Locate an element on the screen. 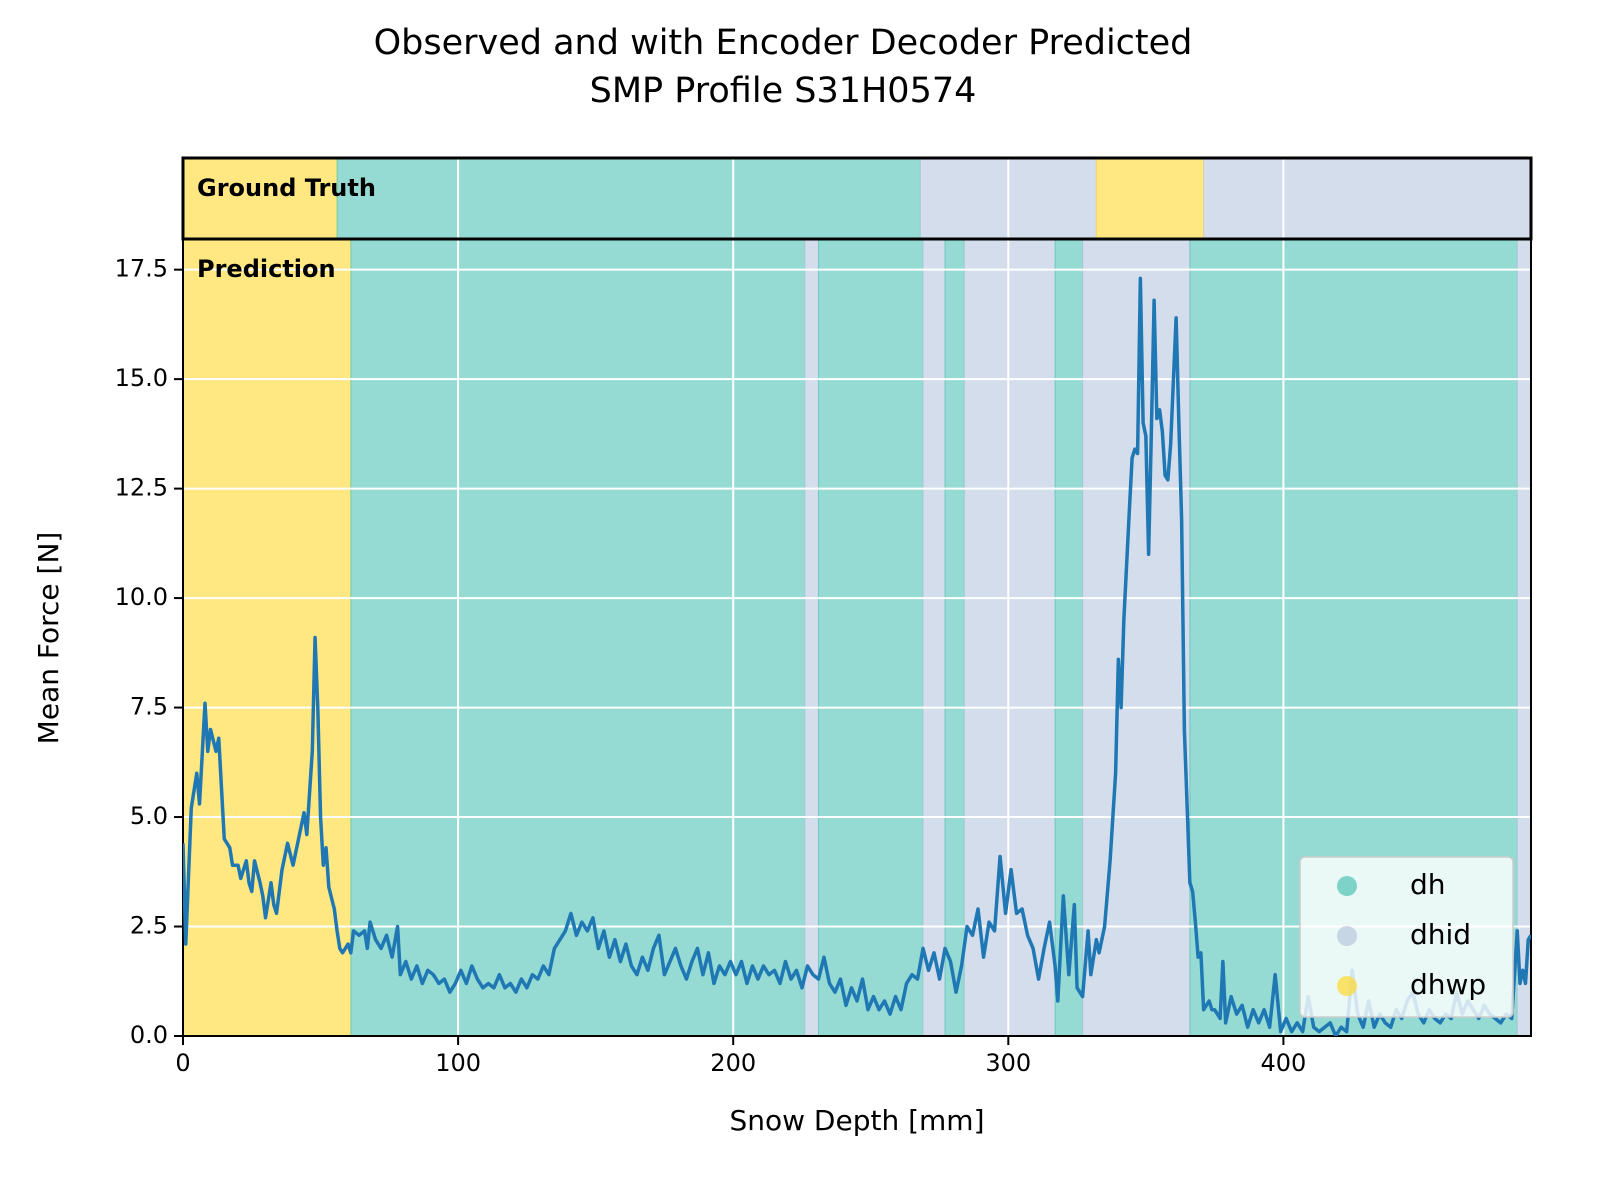  y-tick-label: 5.0 is located at coordinates (149, 816).